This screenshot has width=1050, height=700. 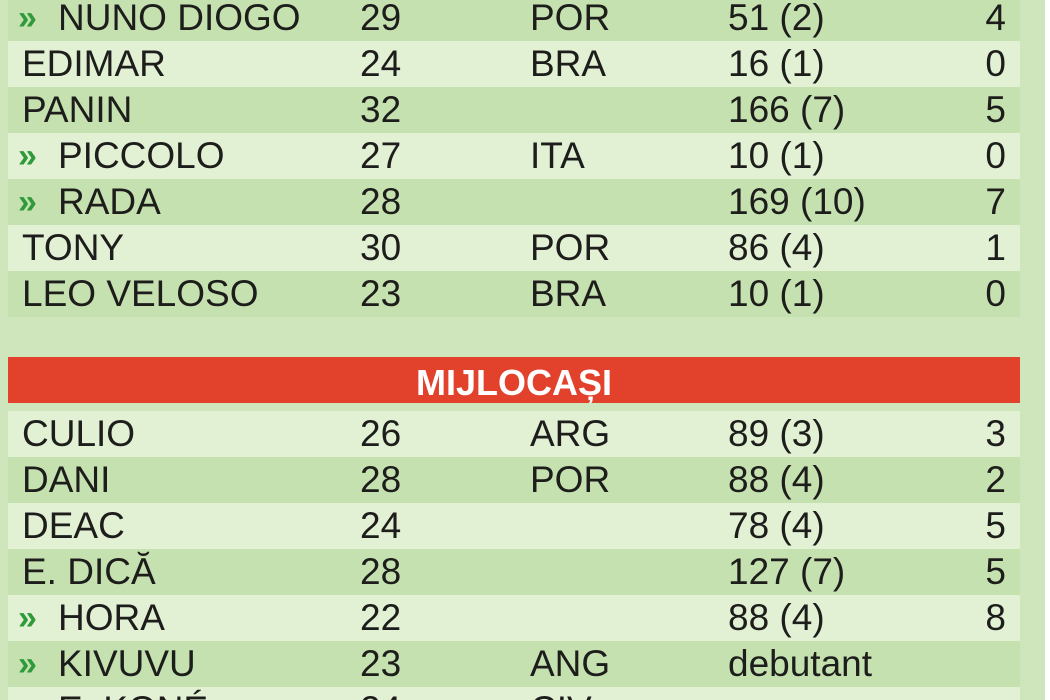 What do you see at coordinates (140, 293) in the screenshot?
I see `player-name: LEO VELOSO` at bounding box center [140, 293].